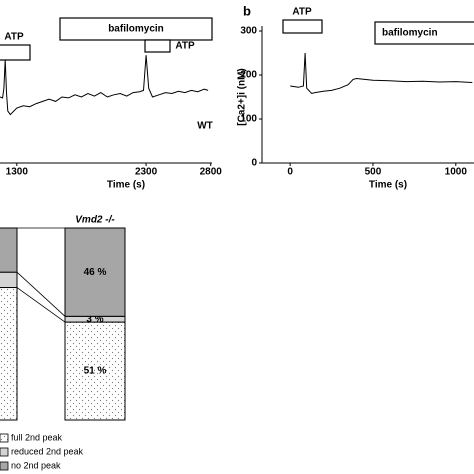 The image size is (474, 474). What do you see at coordinates (146, 172) in the screenshot?
I see `x-tick-label: 2300` at bounding box center [146, 172].